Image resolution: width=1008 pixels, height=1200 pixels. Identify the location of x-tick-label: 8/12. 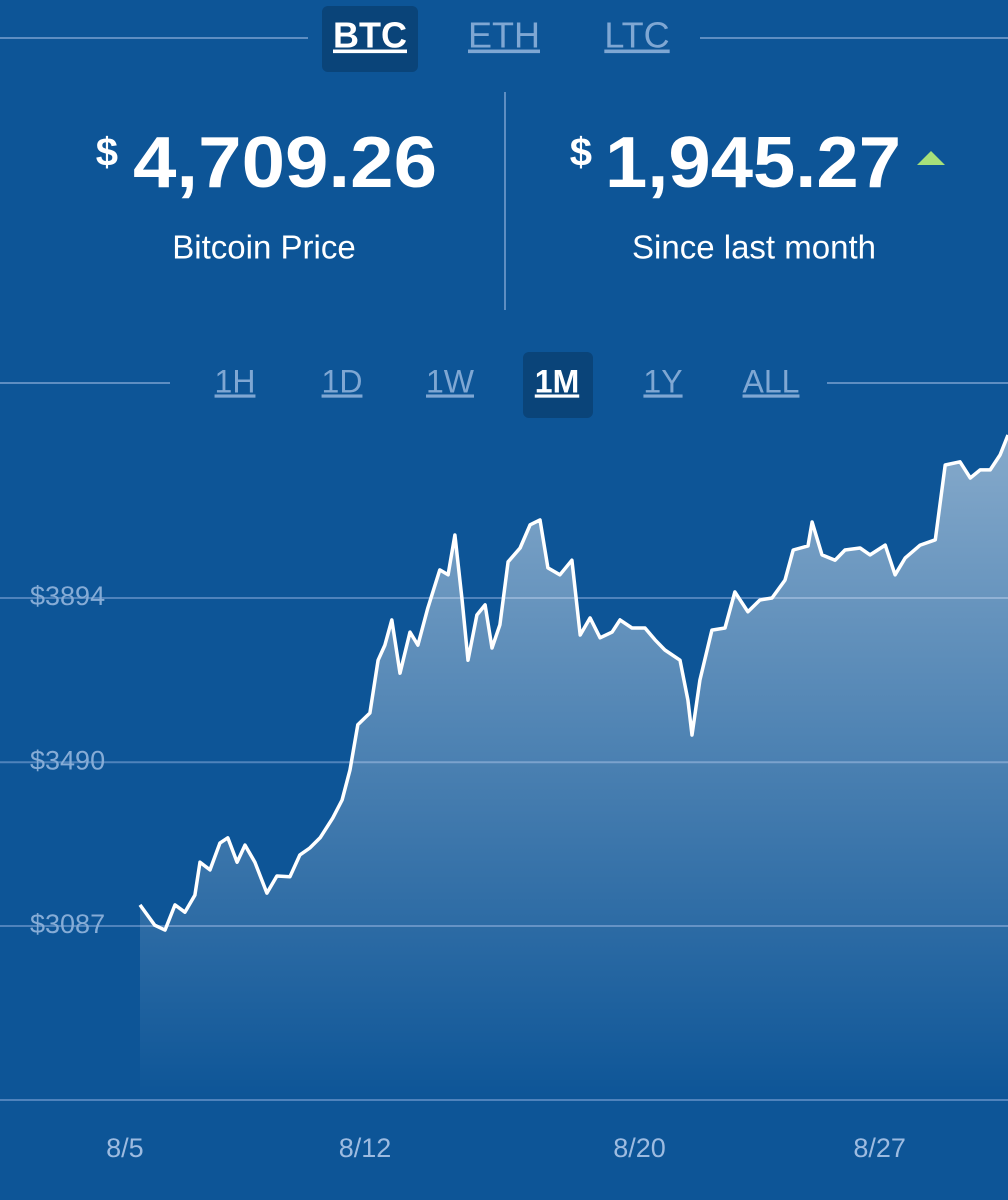
(365, 1148).